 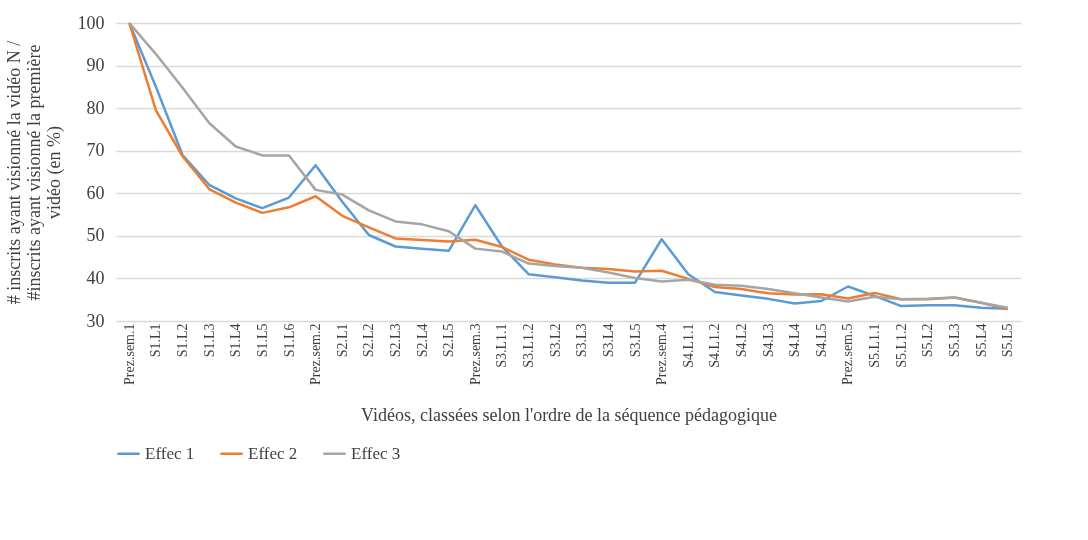 I want to click on x-tick-label: S5.L4, so click(x=981, y=340).